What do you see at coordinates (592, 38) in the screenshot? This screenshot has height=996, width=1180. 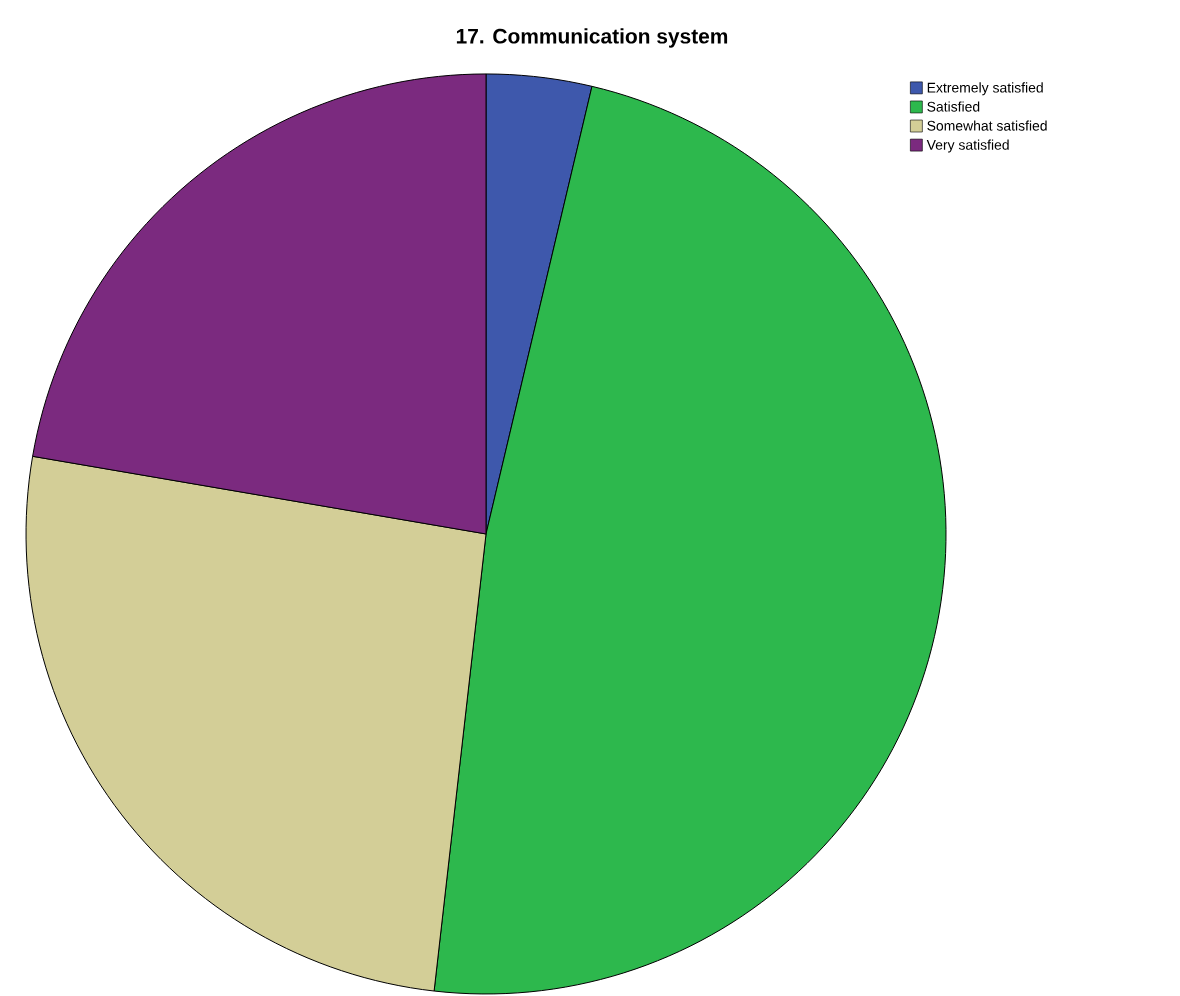 I see `chart-title: 17. Communication system` at bounding box center [592, 38].